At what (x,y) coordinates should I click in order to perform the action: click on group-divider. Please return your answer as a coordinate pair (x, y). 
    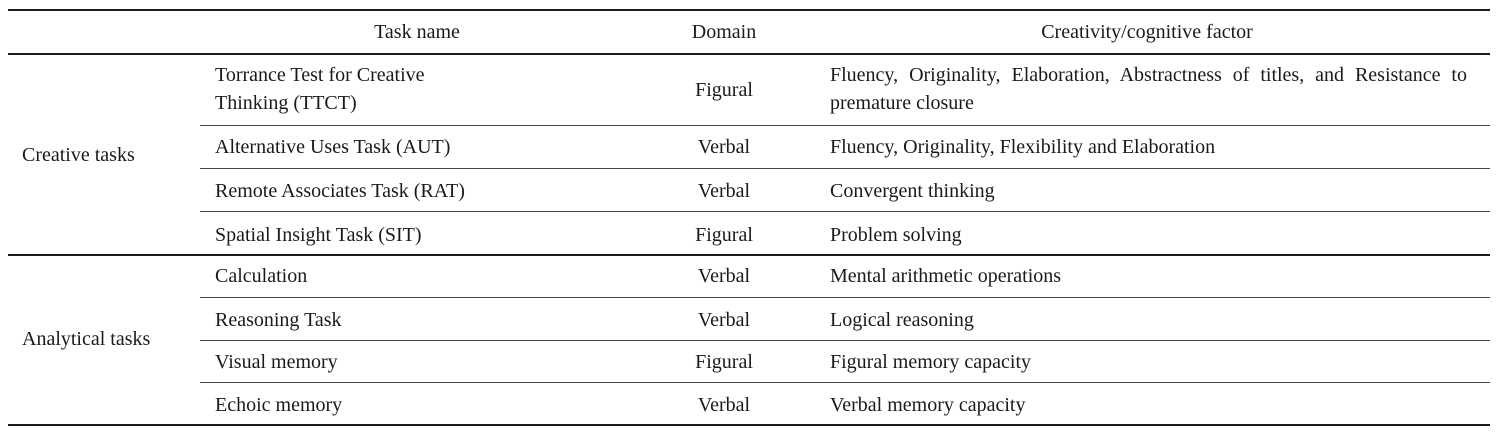
    Looking at the image, I should click on (749, 255).